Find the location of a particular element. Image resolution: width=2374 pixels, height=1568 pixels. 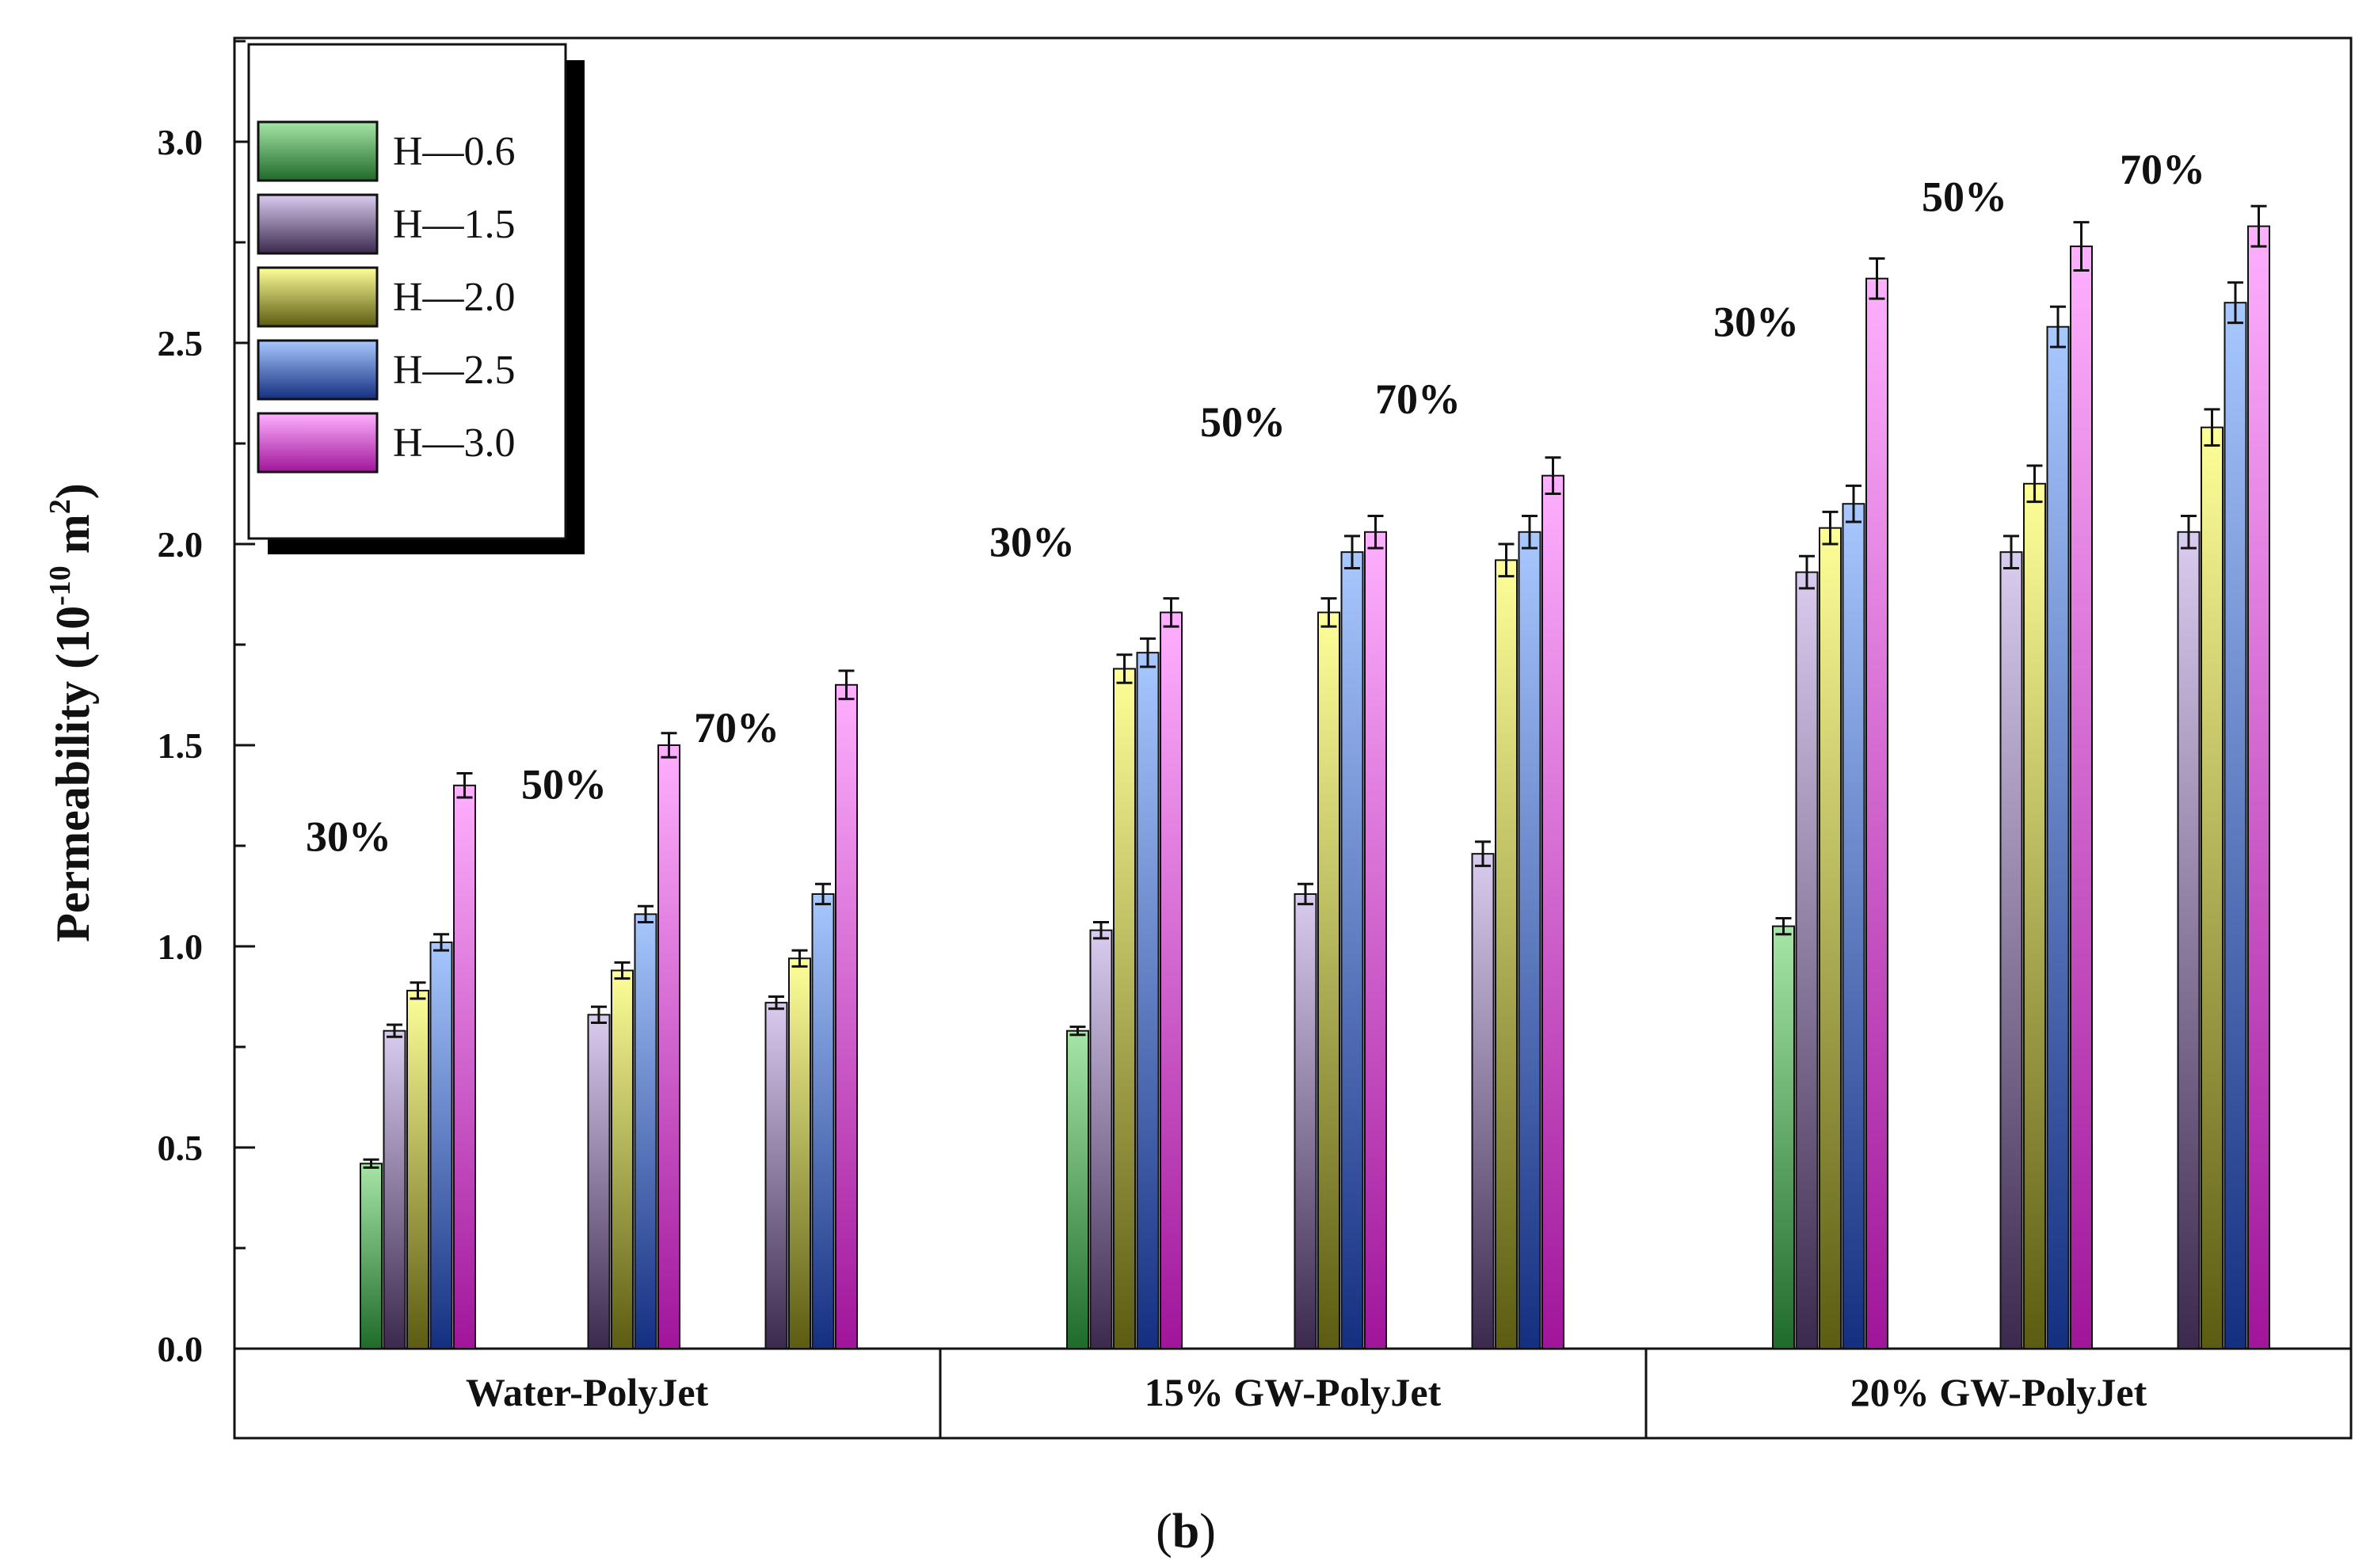

group-label: 20% GW-PolyJet is located at coordinates (1998, 1392).